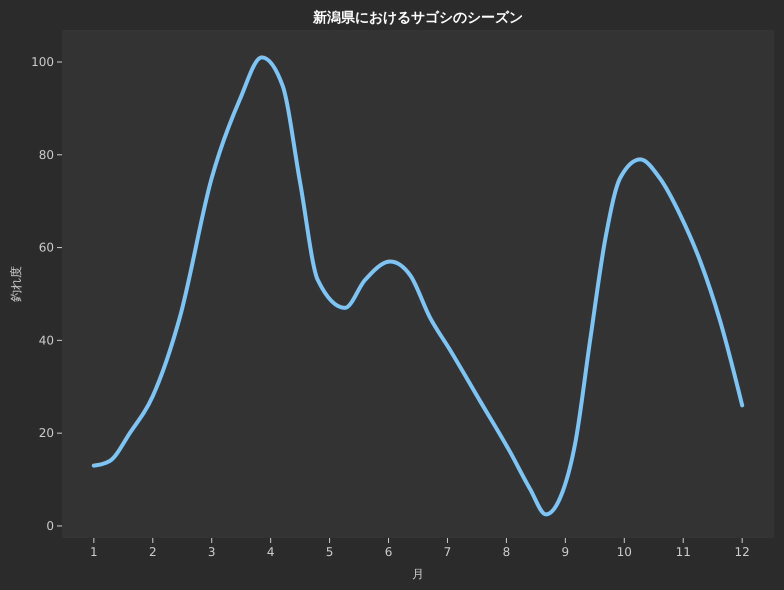  I want to click on y-axis-title: 釣れ度, so click(16, 284).